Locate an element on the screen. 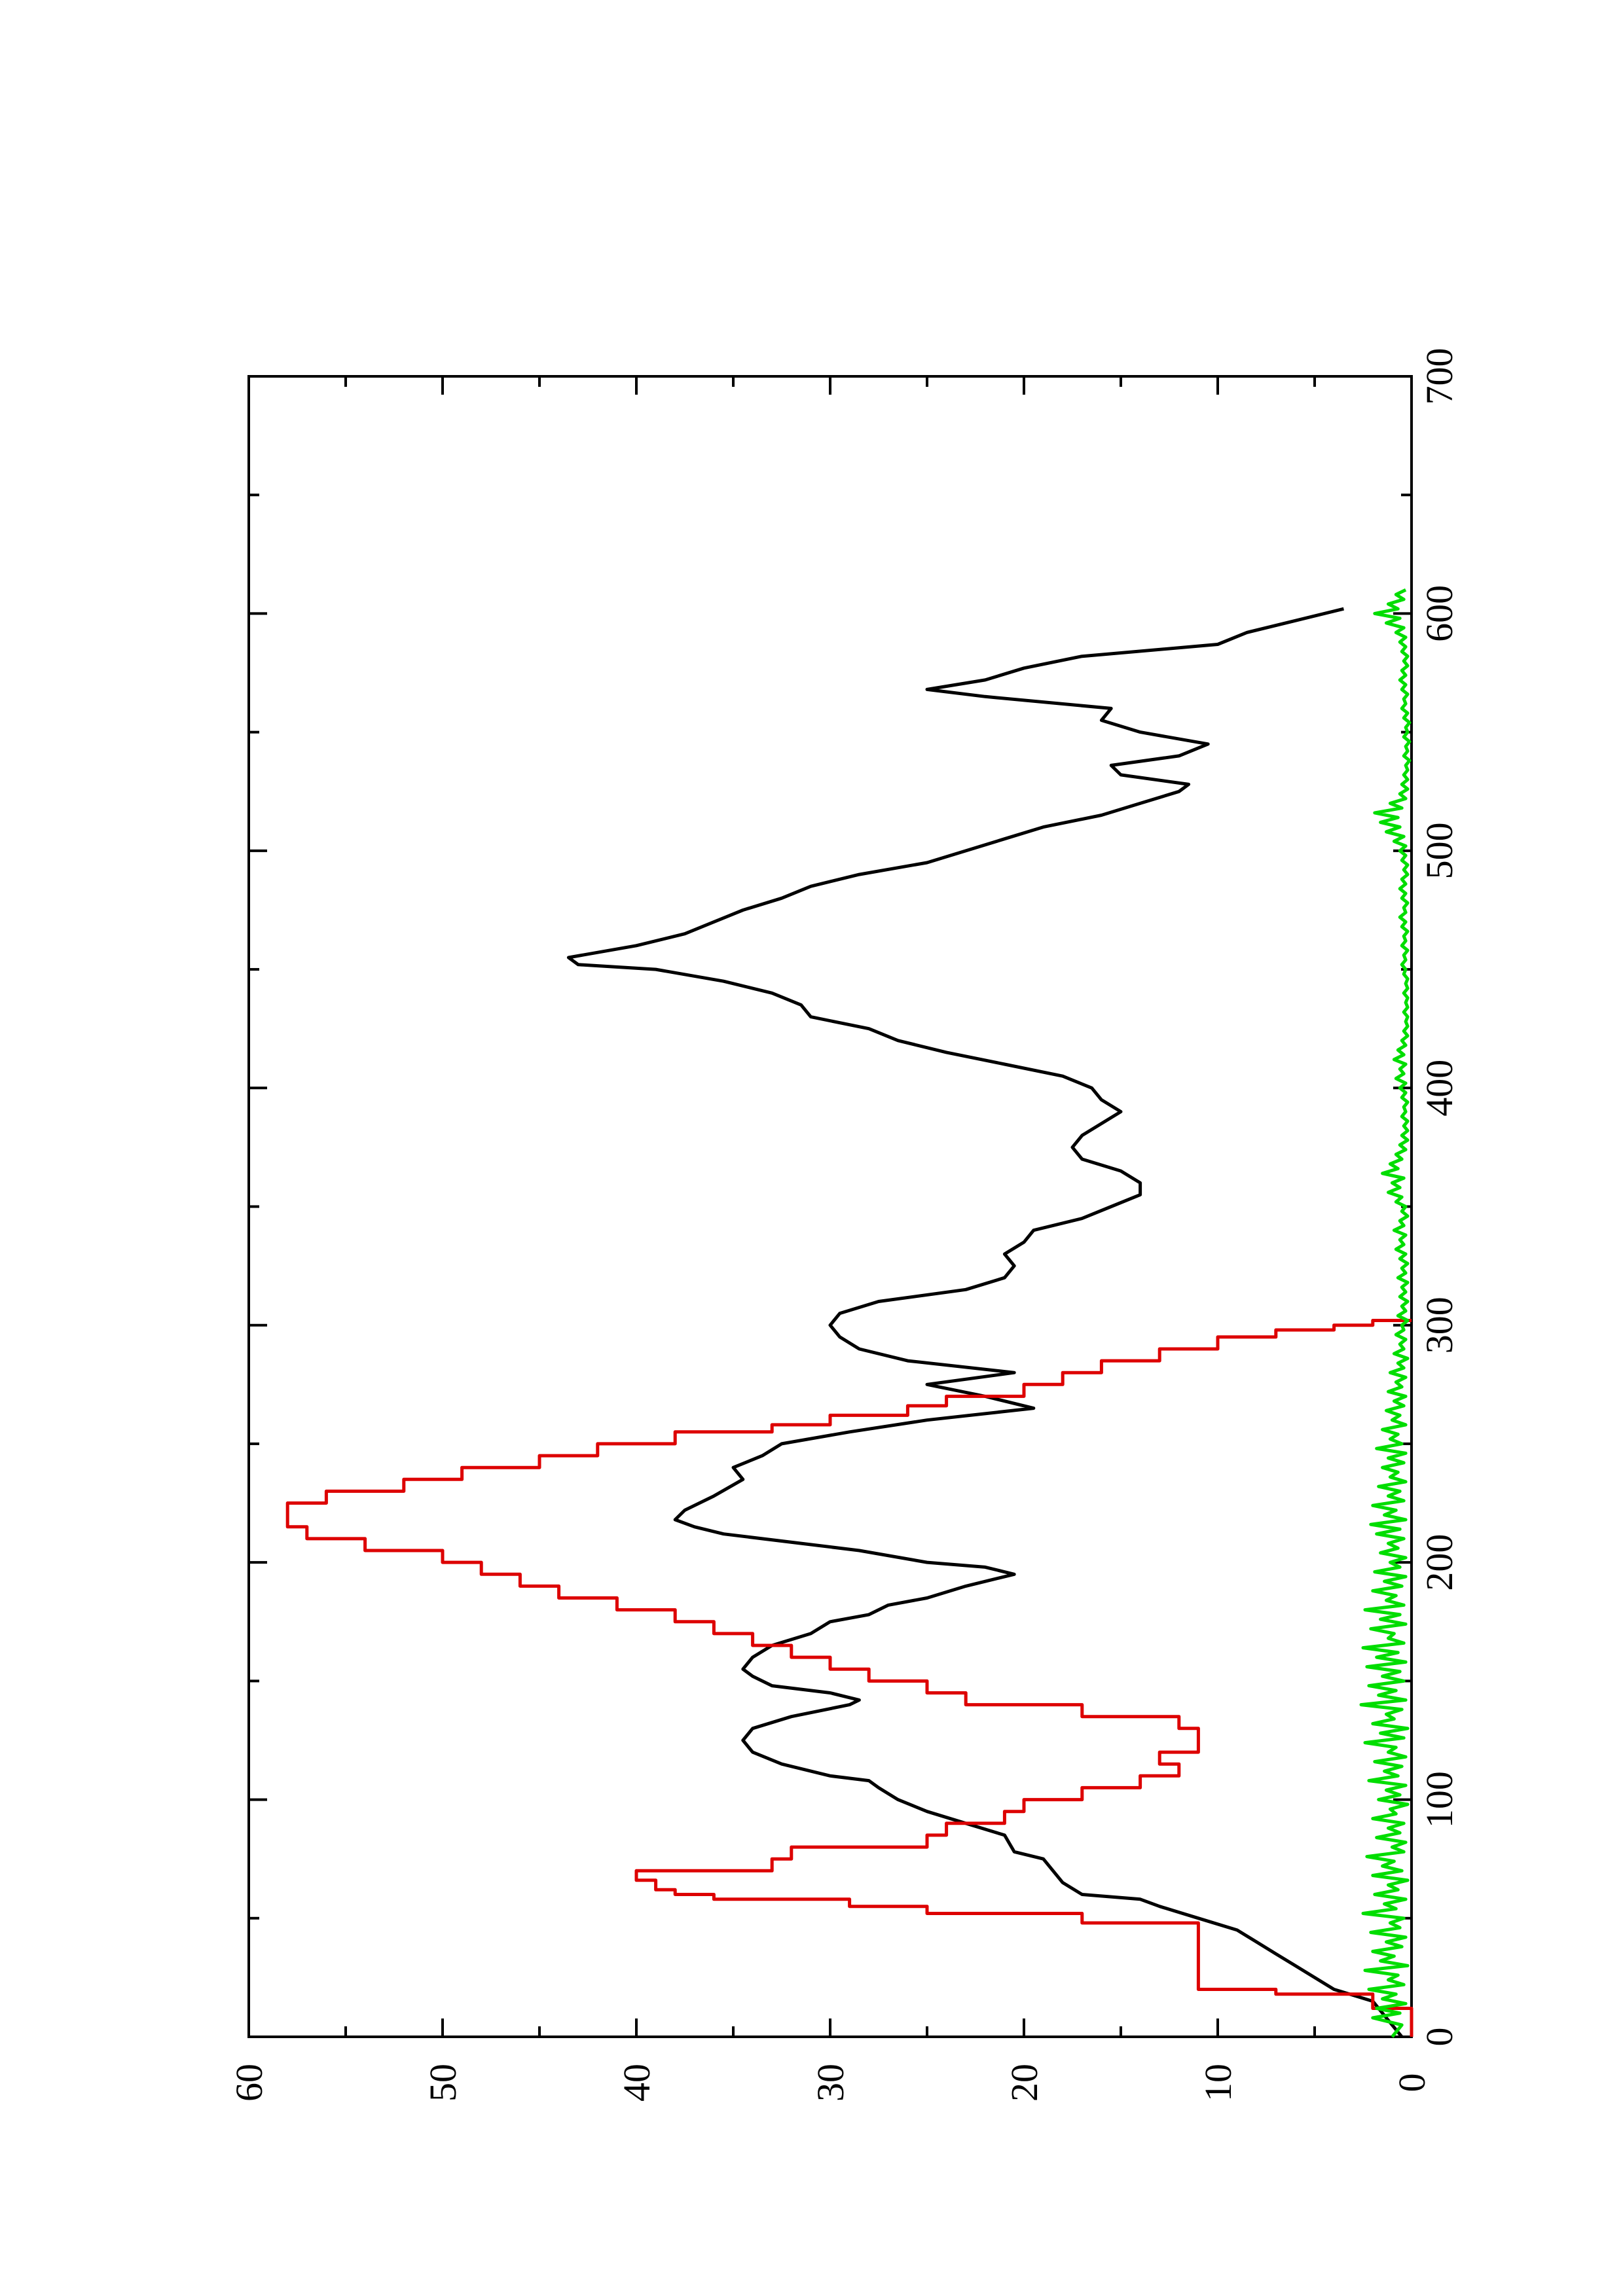 This screenshot has width=1623, height=2296. y-tick-label-30: 30 is located at coordinates (830, 2083).